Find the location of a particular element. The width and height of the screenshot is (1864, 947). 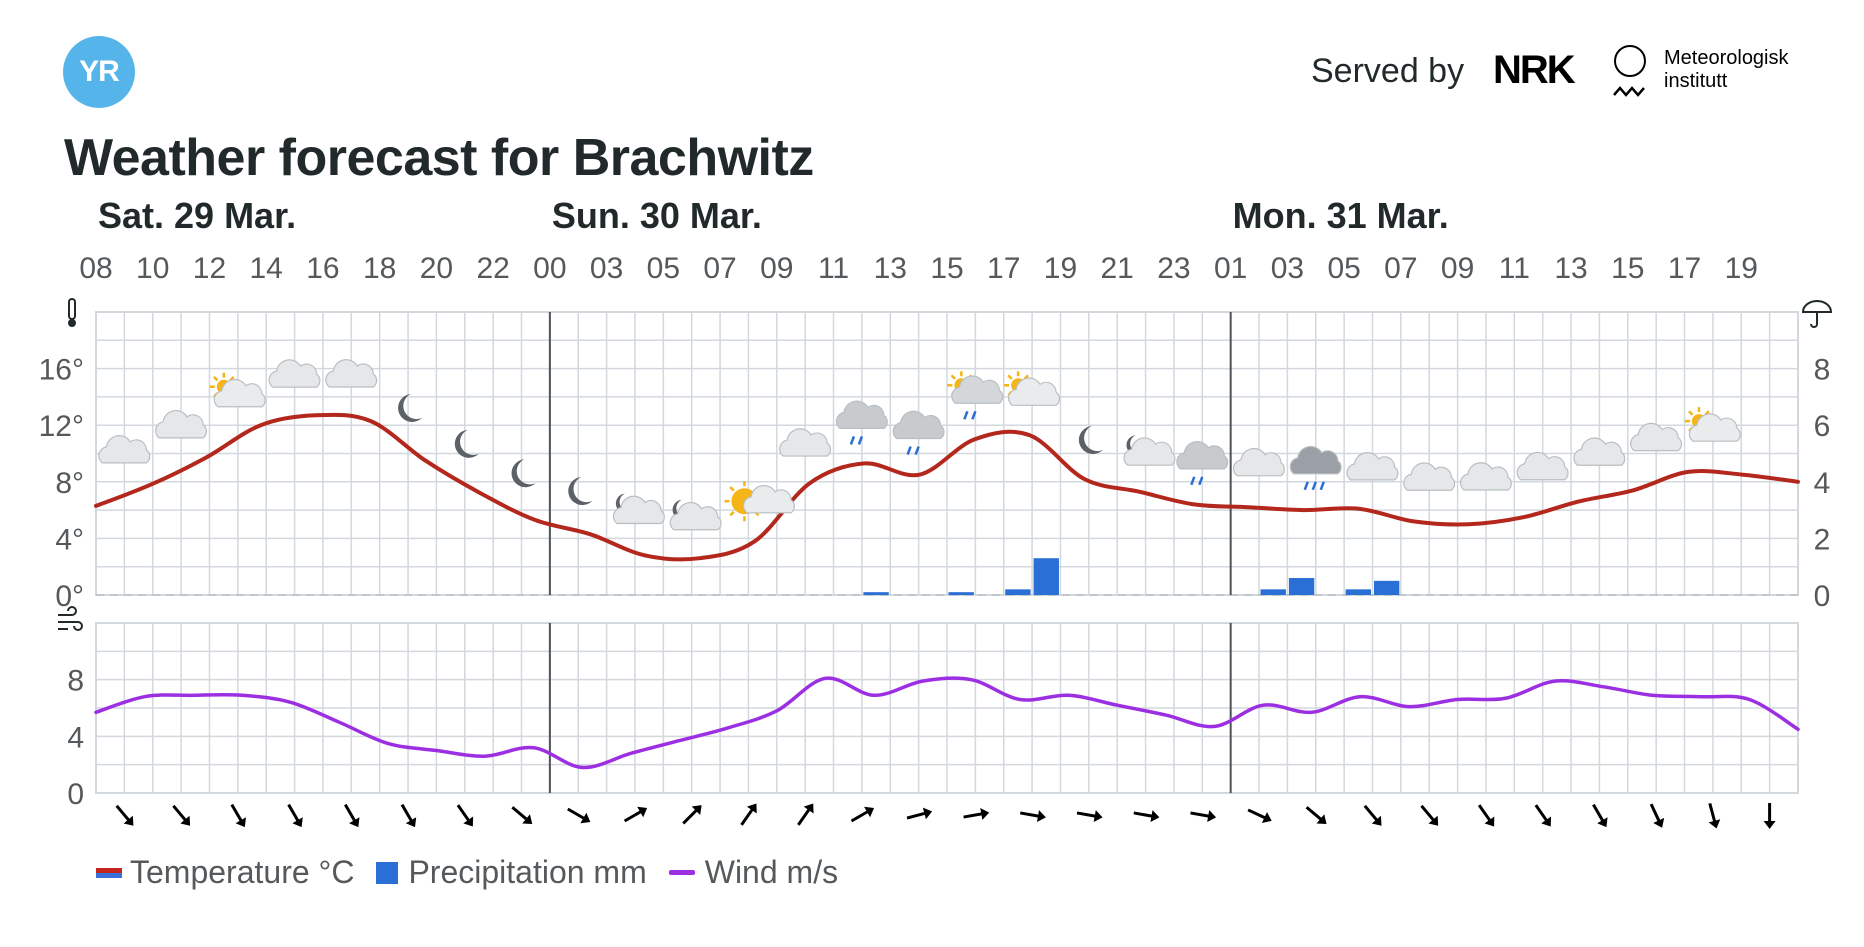

weather-partly-cloudy-rain-icon is located at coordinates (975, 395).